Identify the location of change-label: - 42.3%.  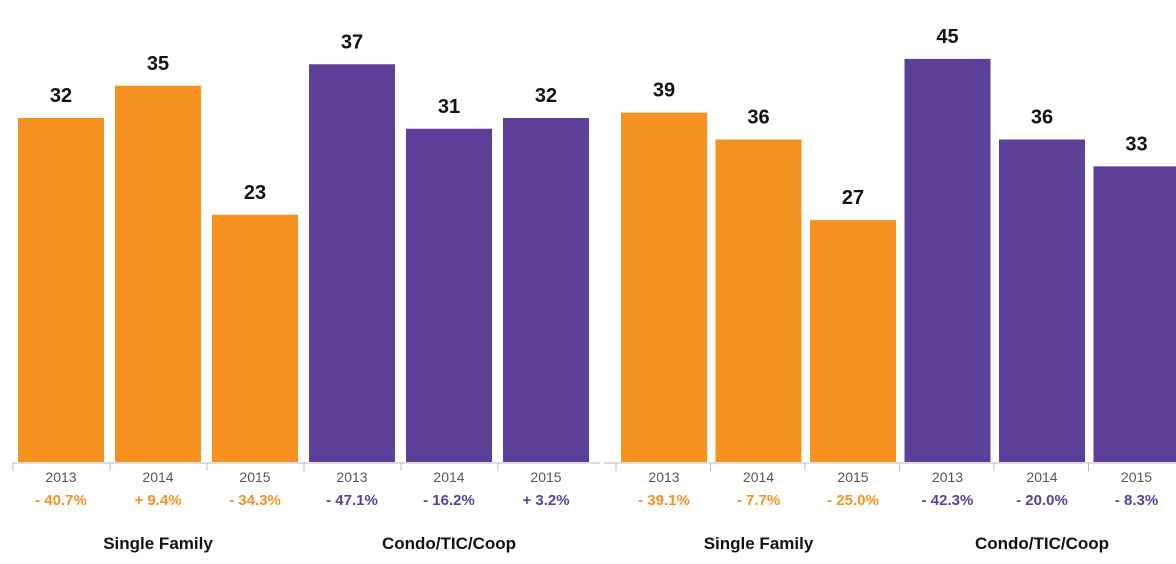
(948, 500).